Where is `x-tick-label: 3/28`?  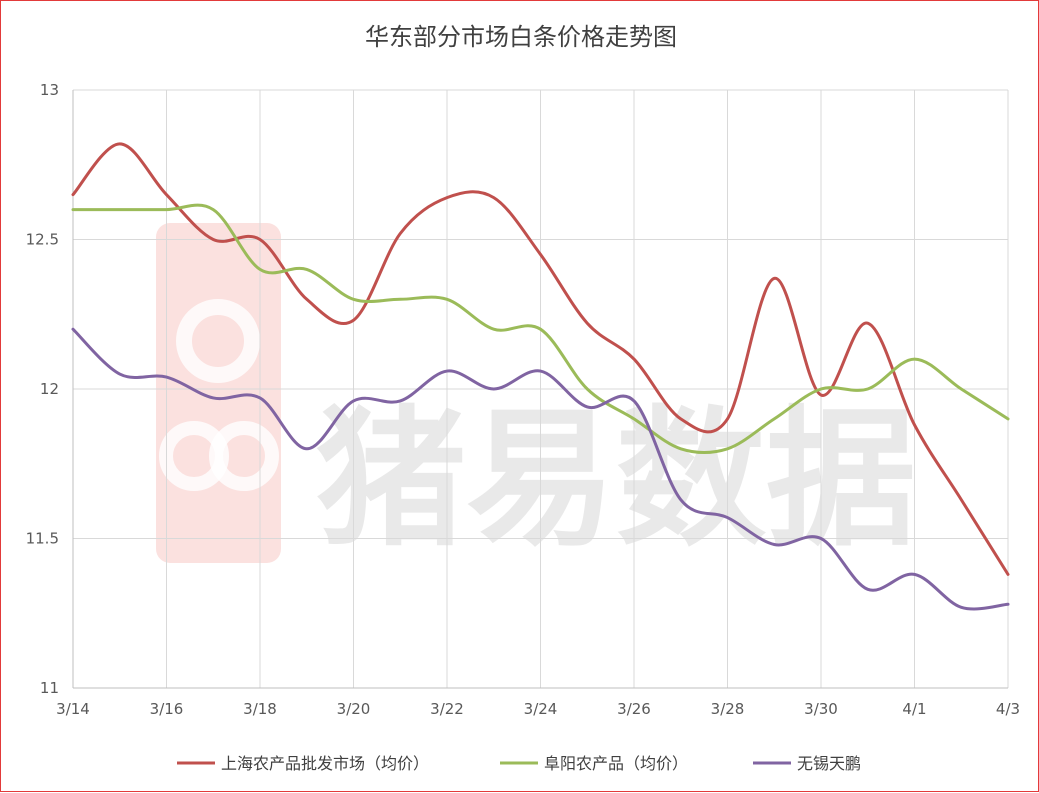
x-tick-label: 3/28 is located at coordinates (728, 709).